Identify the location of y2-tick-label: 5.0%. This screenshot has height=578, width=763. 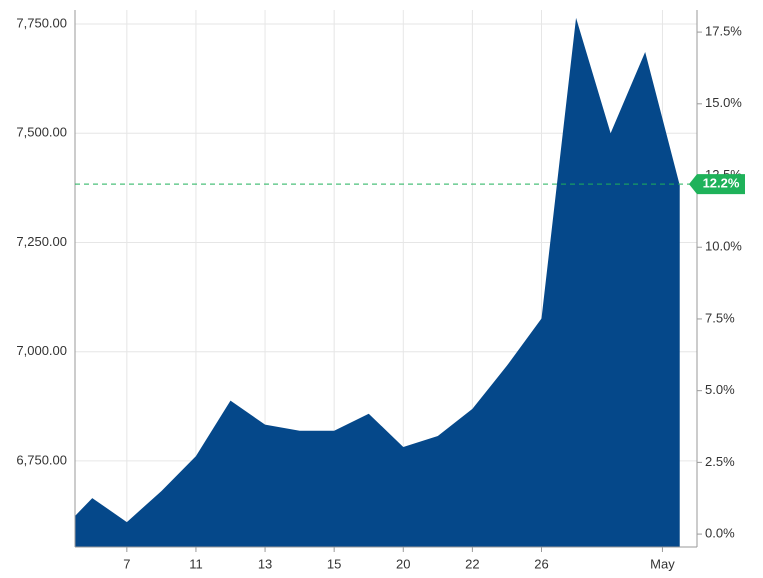
(720, 389).